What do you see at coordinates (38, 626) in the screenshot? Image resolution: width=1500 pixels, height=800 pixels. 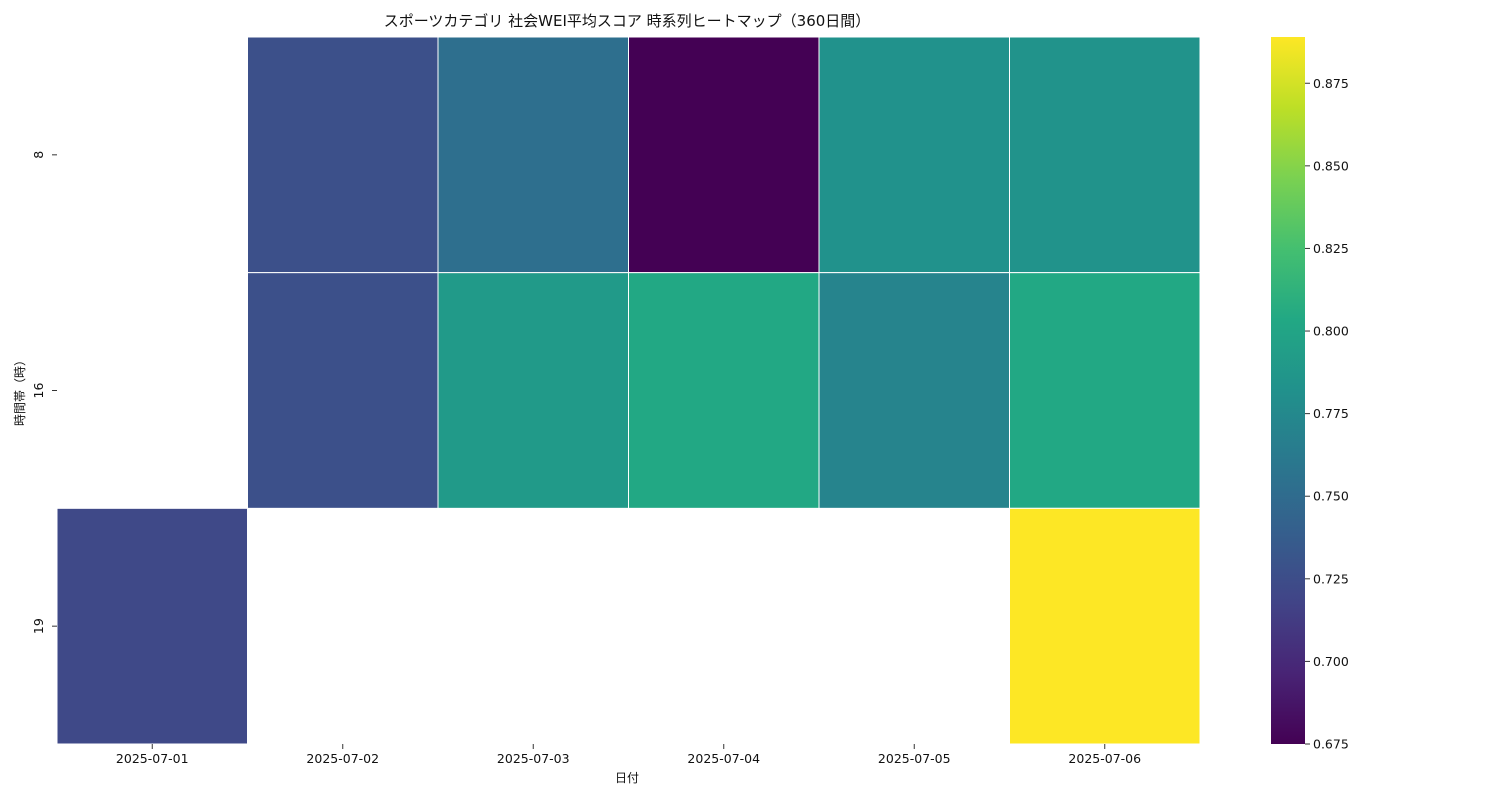 I see `y-tick-label: 19` at bounding box center [38, 626].